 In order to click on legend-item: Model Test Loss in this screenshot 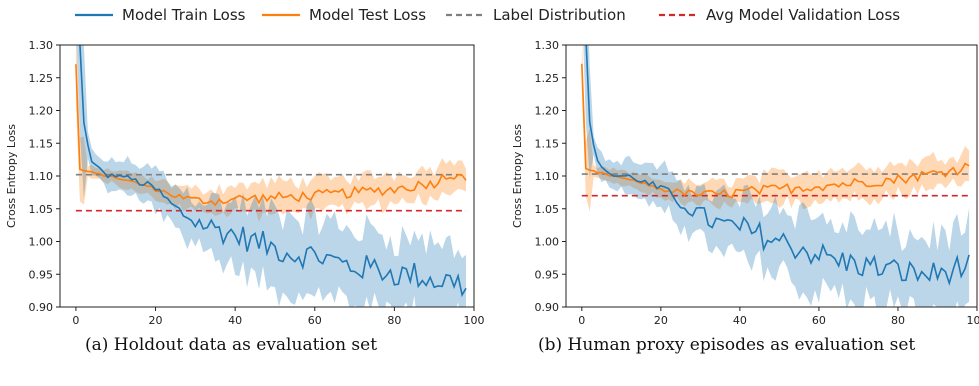, I will do `click(344, 15)`.